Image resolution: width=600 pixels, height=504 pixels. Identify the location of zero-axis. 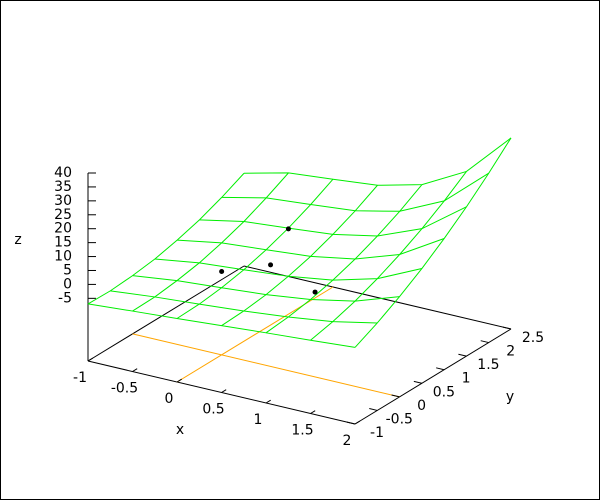
(266, 365).